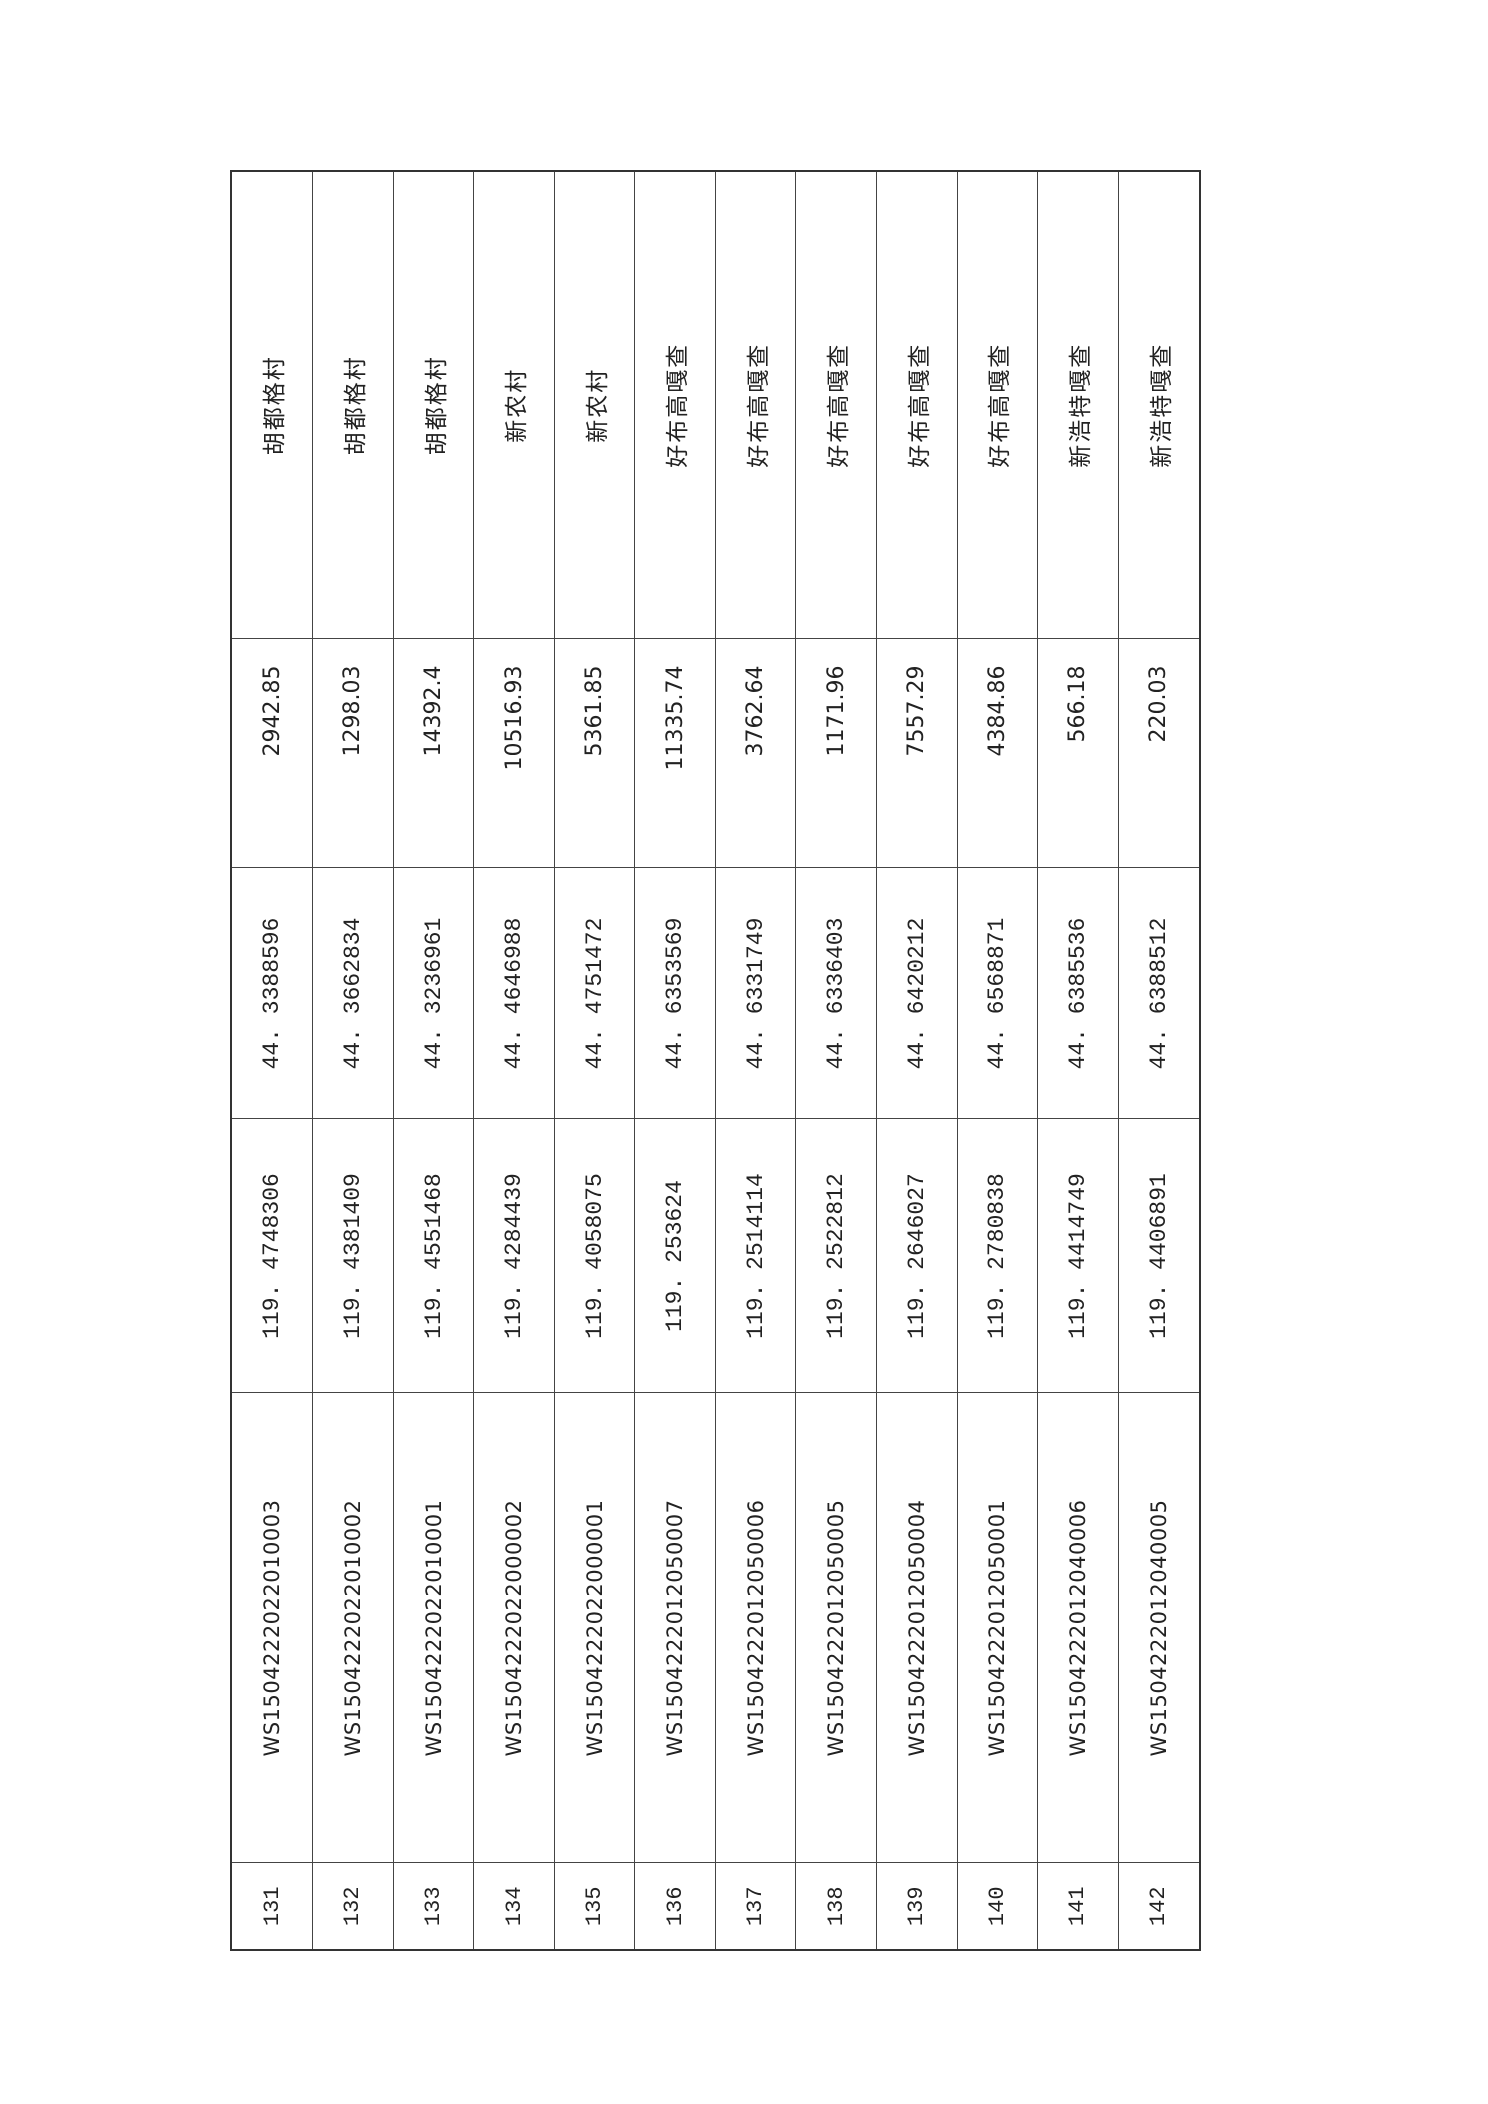 Image resolution: width=1488 pixels, height=2104 pixels. What do you see at coordinates (997, 1256) in the screenshot?
I see `longitude-cell: 119. 2780838` at bounding box center [997, 1256].